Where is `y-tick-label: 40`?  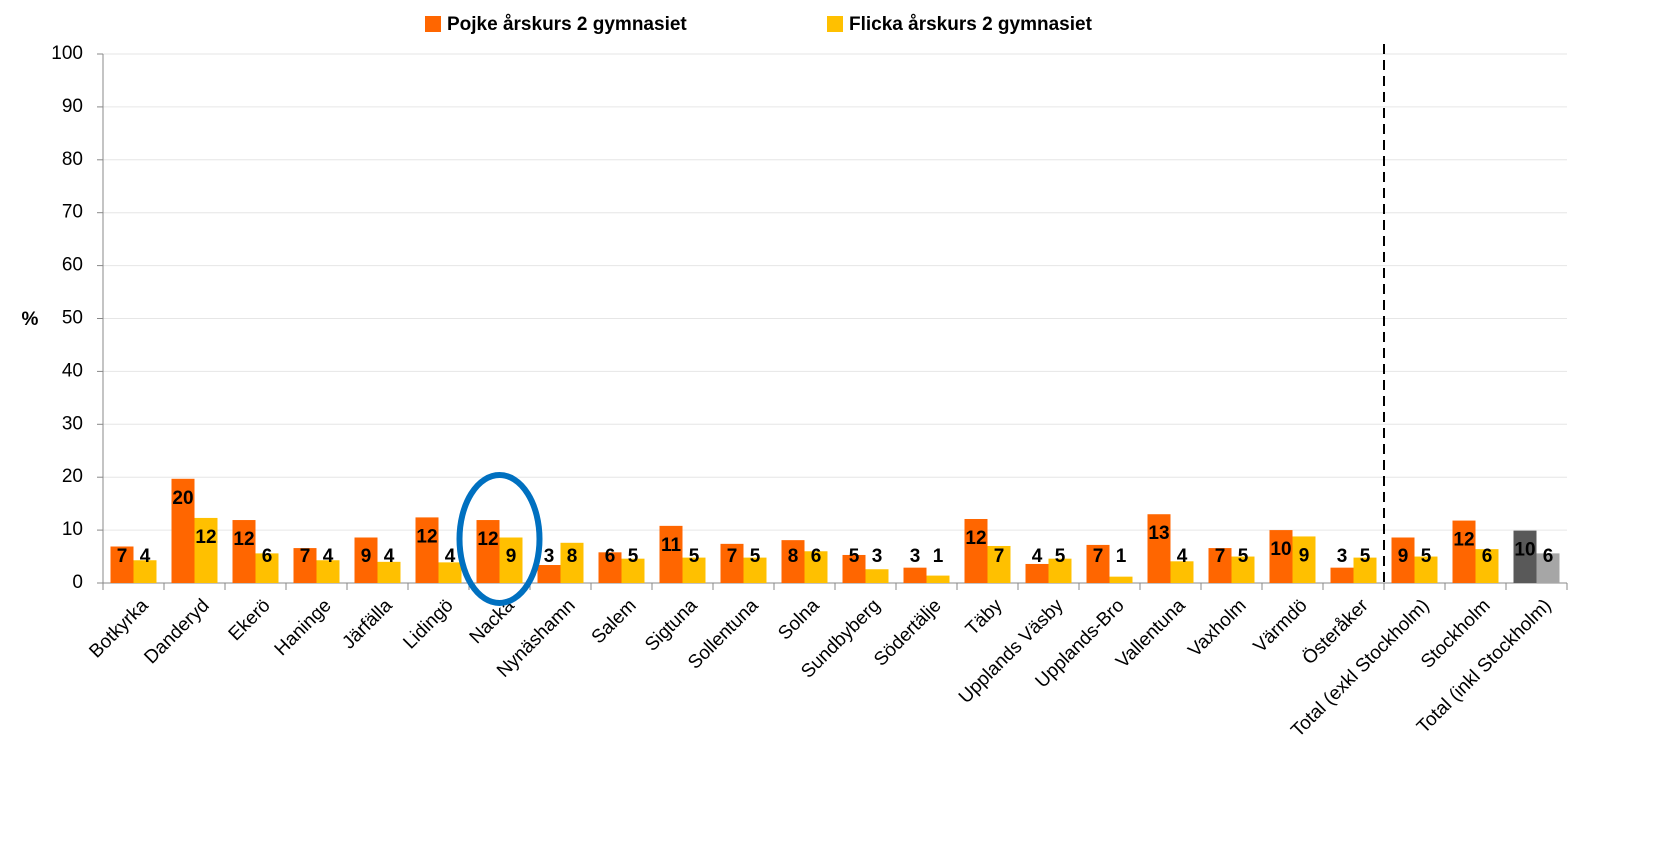 y-tick-label: 40 is located at coordinates (72, 370).